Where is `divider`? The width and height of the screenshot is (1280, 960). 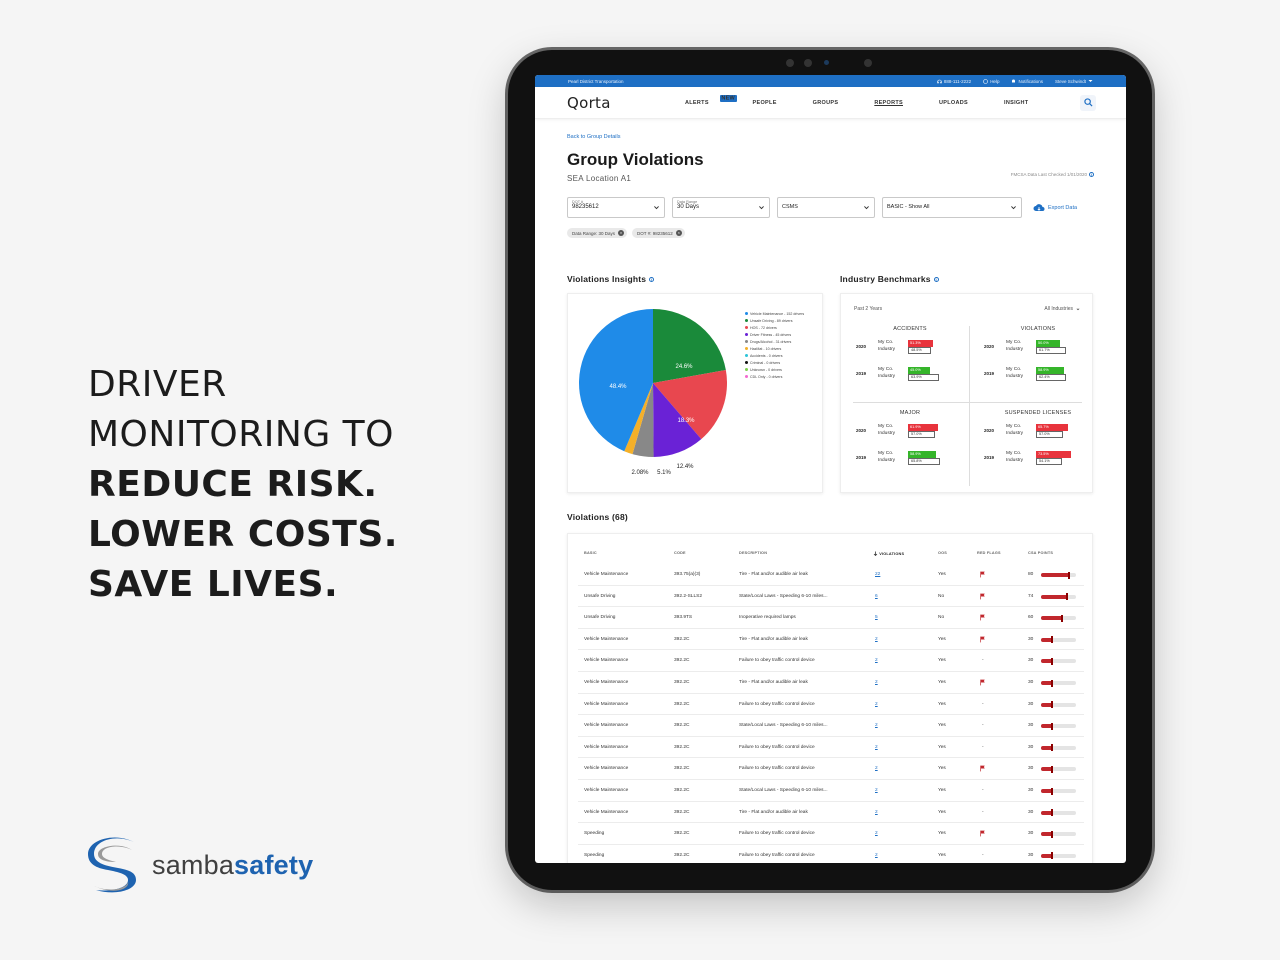 divider is located at coordinates (967, 402).